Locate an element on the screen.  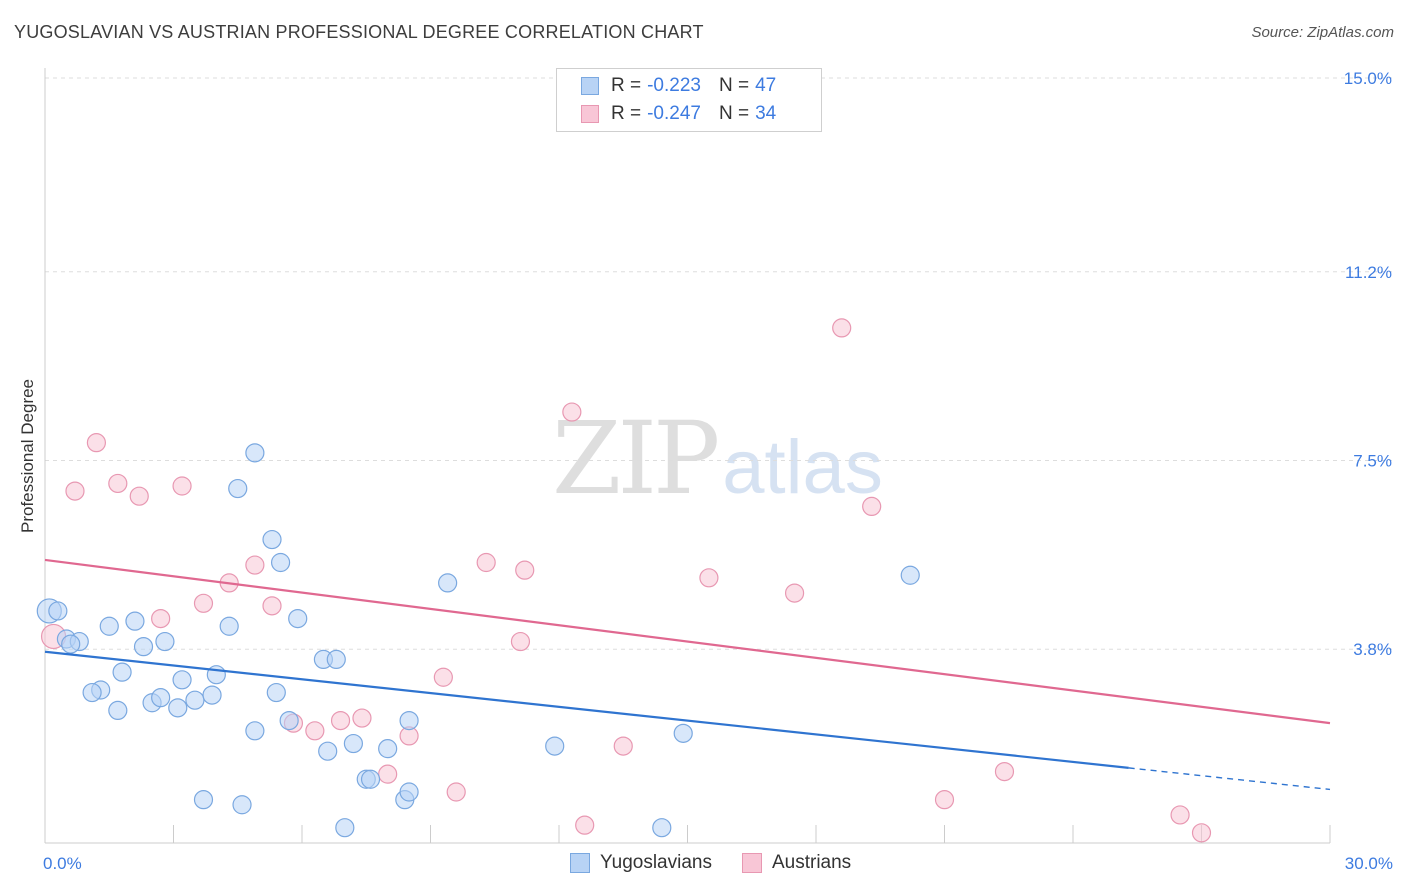
n-label: N = is located at coordinates (734, 113).